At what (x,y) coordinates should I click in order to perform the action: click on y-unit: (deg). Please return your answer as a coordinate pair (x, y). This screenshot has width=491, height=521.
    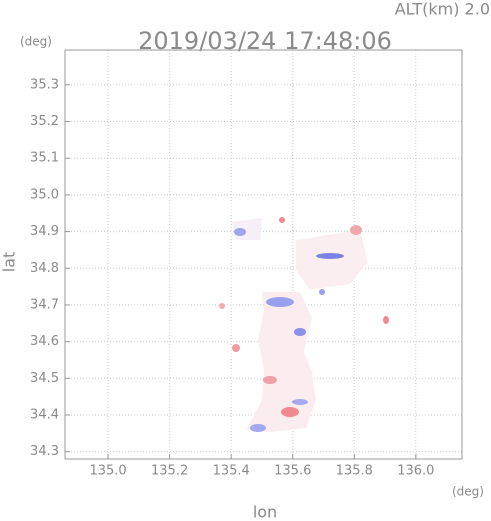
    Looking at the image, I should click on (36, 42).